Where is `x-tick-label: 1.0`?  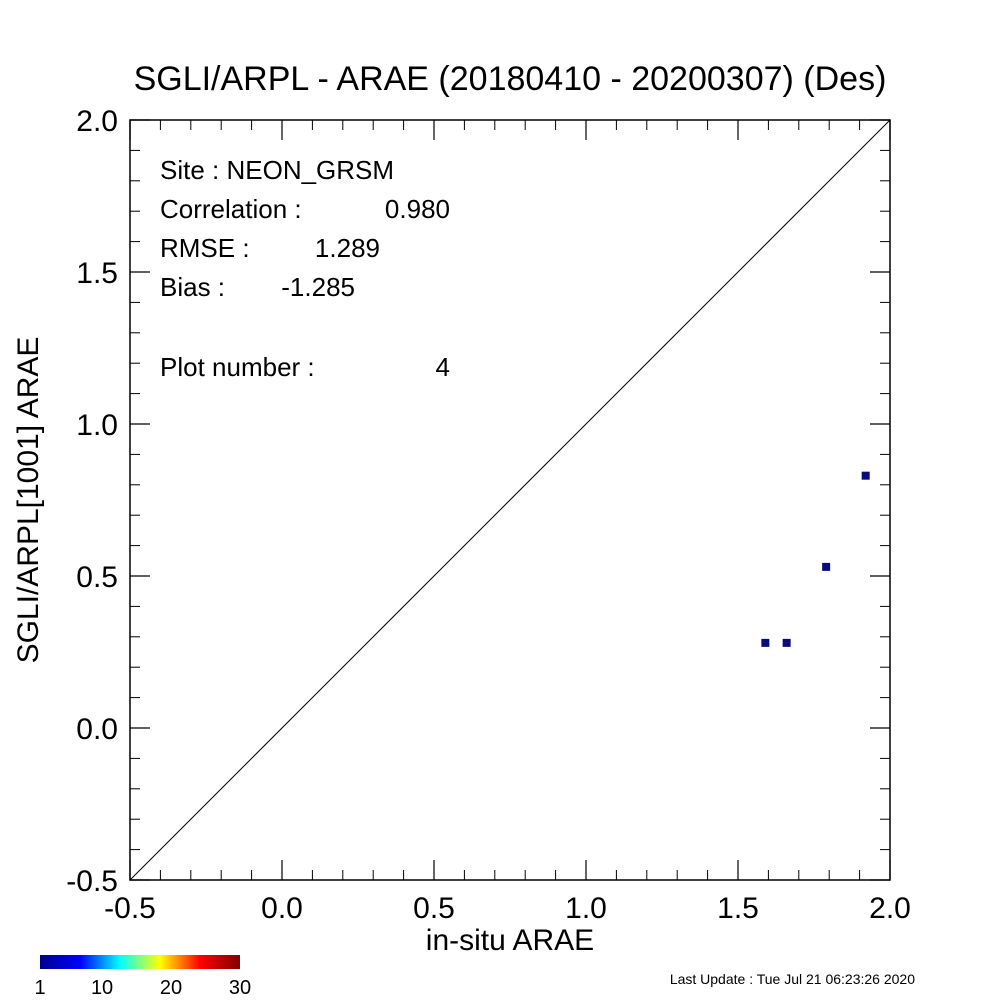
x-tick-label: 1.0 is located at coordinates (586, 908).